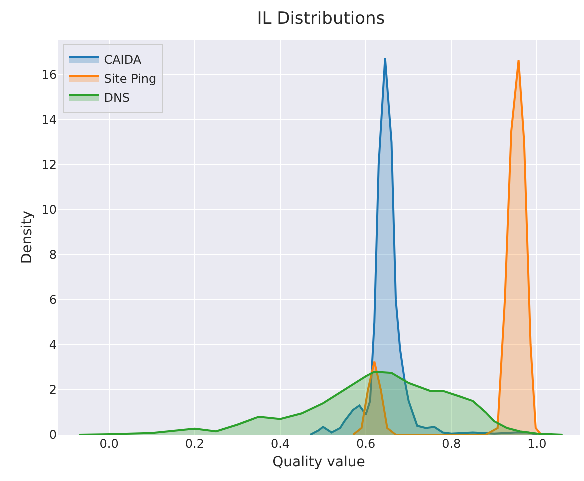 The width and height of the screenshot is (584, 481). Describe the element at coordinates (109, 444) in the screenshot. I see `x-tick-label: 0.0` at that location.